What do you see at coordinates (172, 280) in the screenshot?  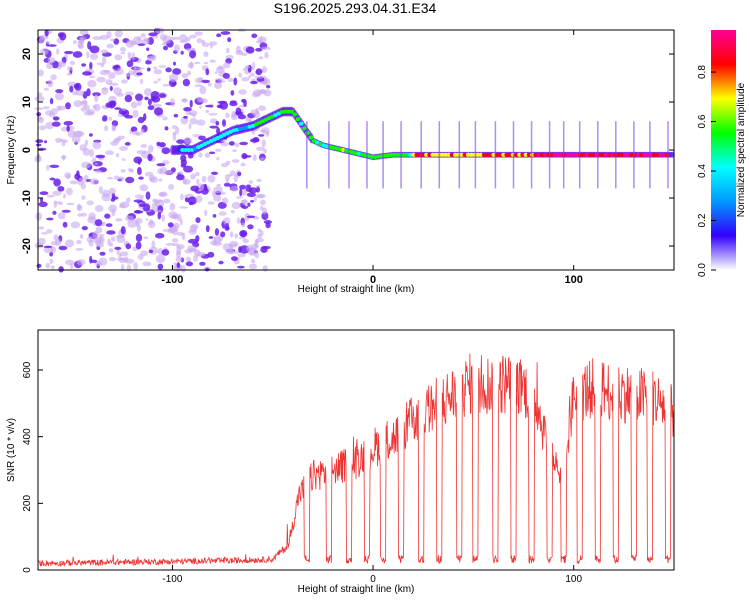 I see `spectrogram-x-tick-label: -100` at bounding box center [172, 280].